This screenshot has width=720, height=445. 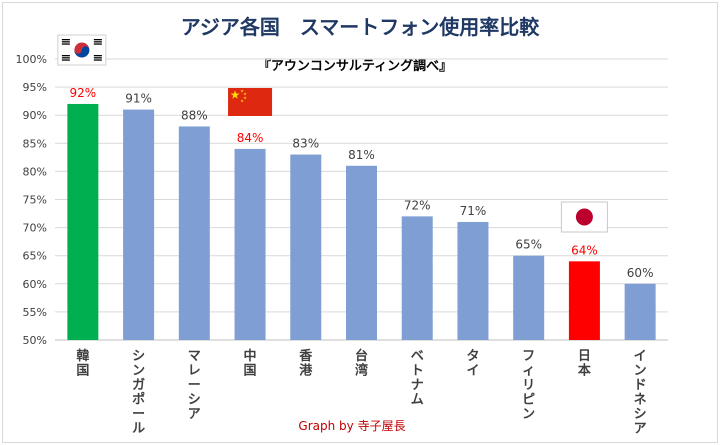 What do you see at coordinates (35, 171) in the screenshot?
I see `y-tick-label: 80%` at bounding box center [35, 171].